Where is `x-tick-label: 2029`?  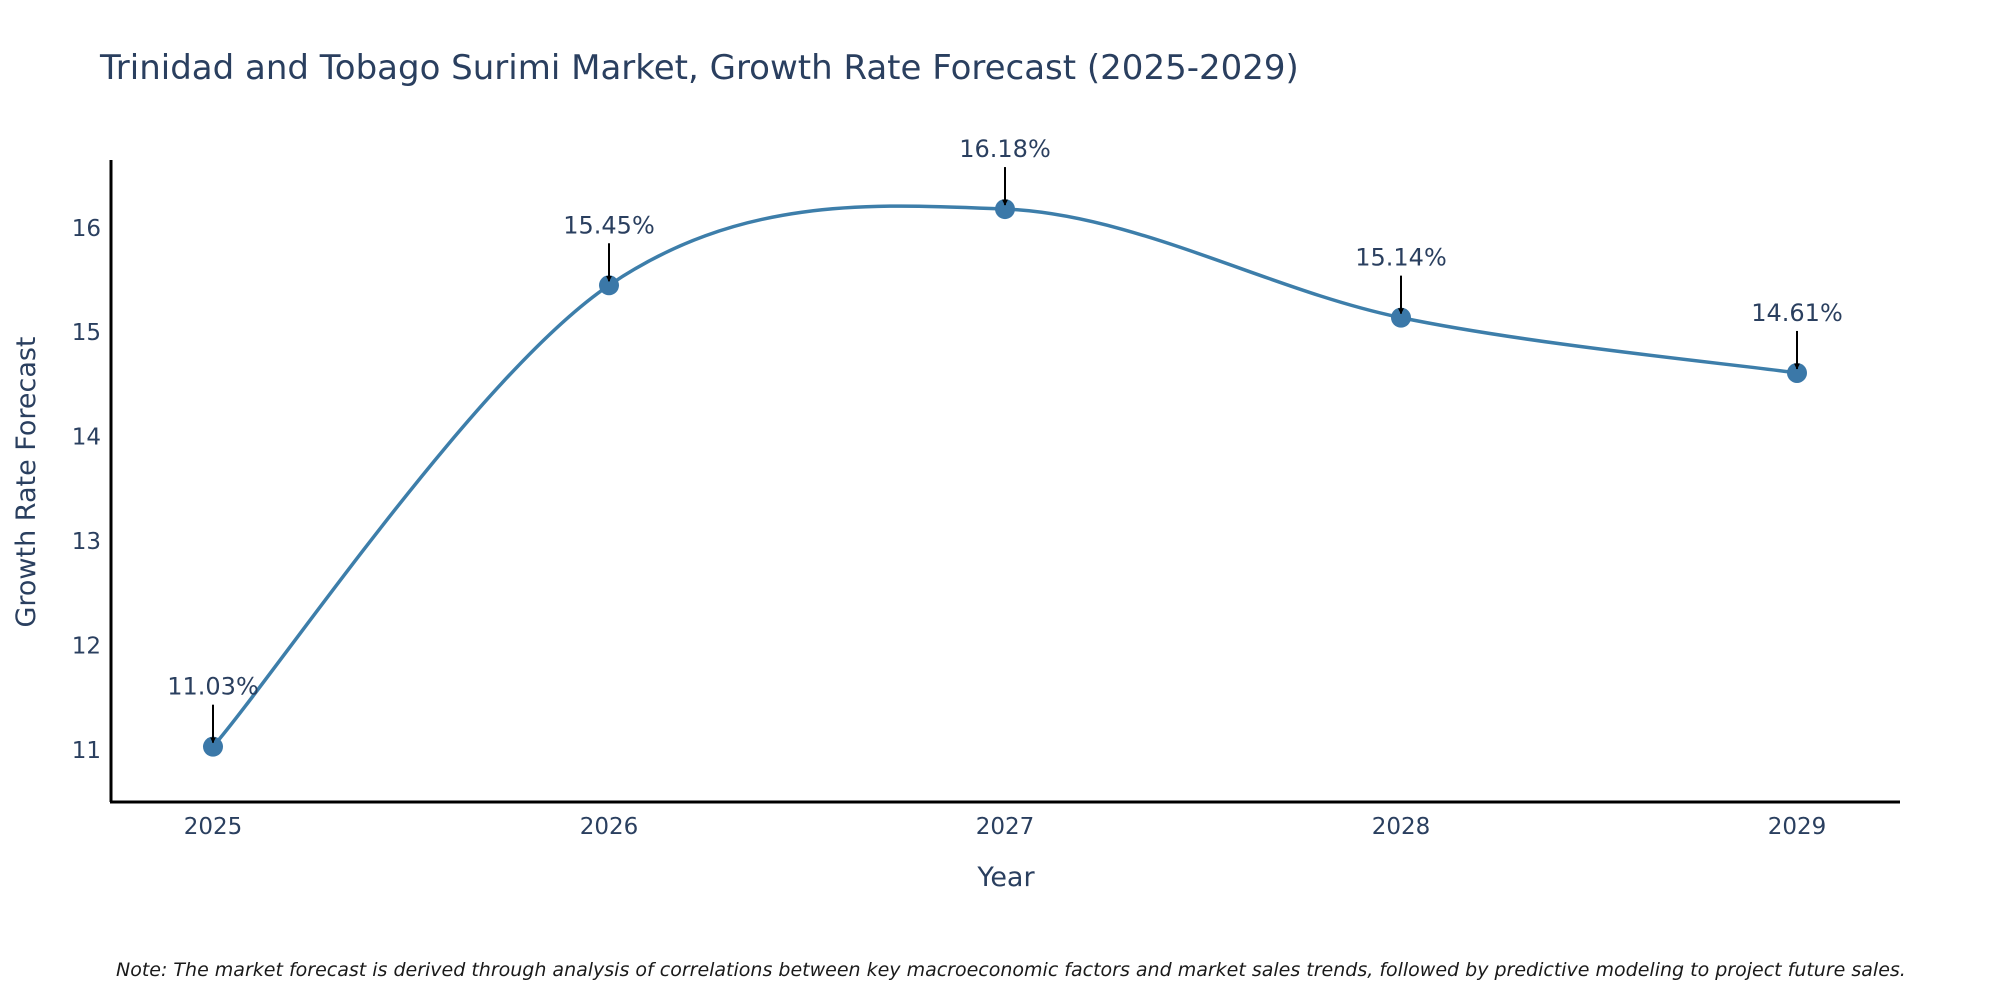
x-tick-label: 2029 is located at coordinates (1797, 827).